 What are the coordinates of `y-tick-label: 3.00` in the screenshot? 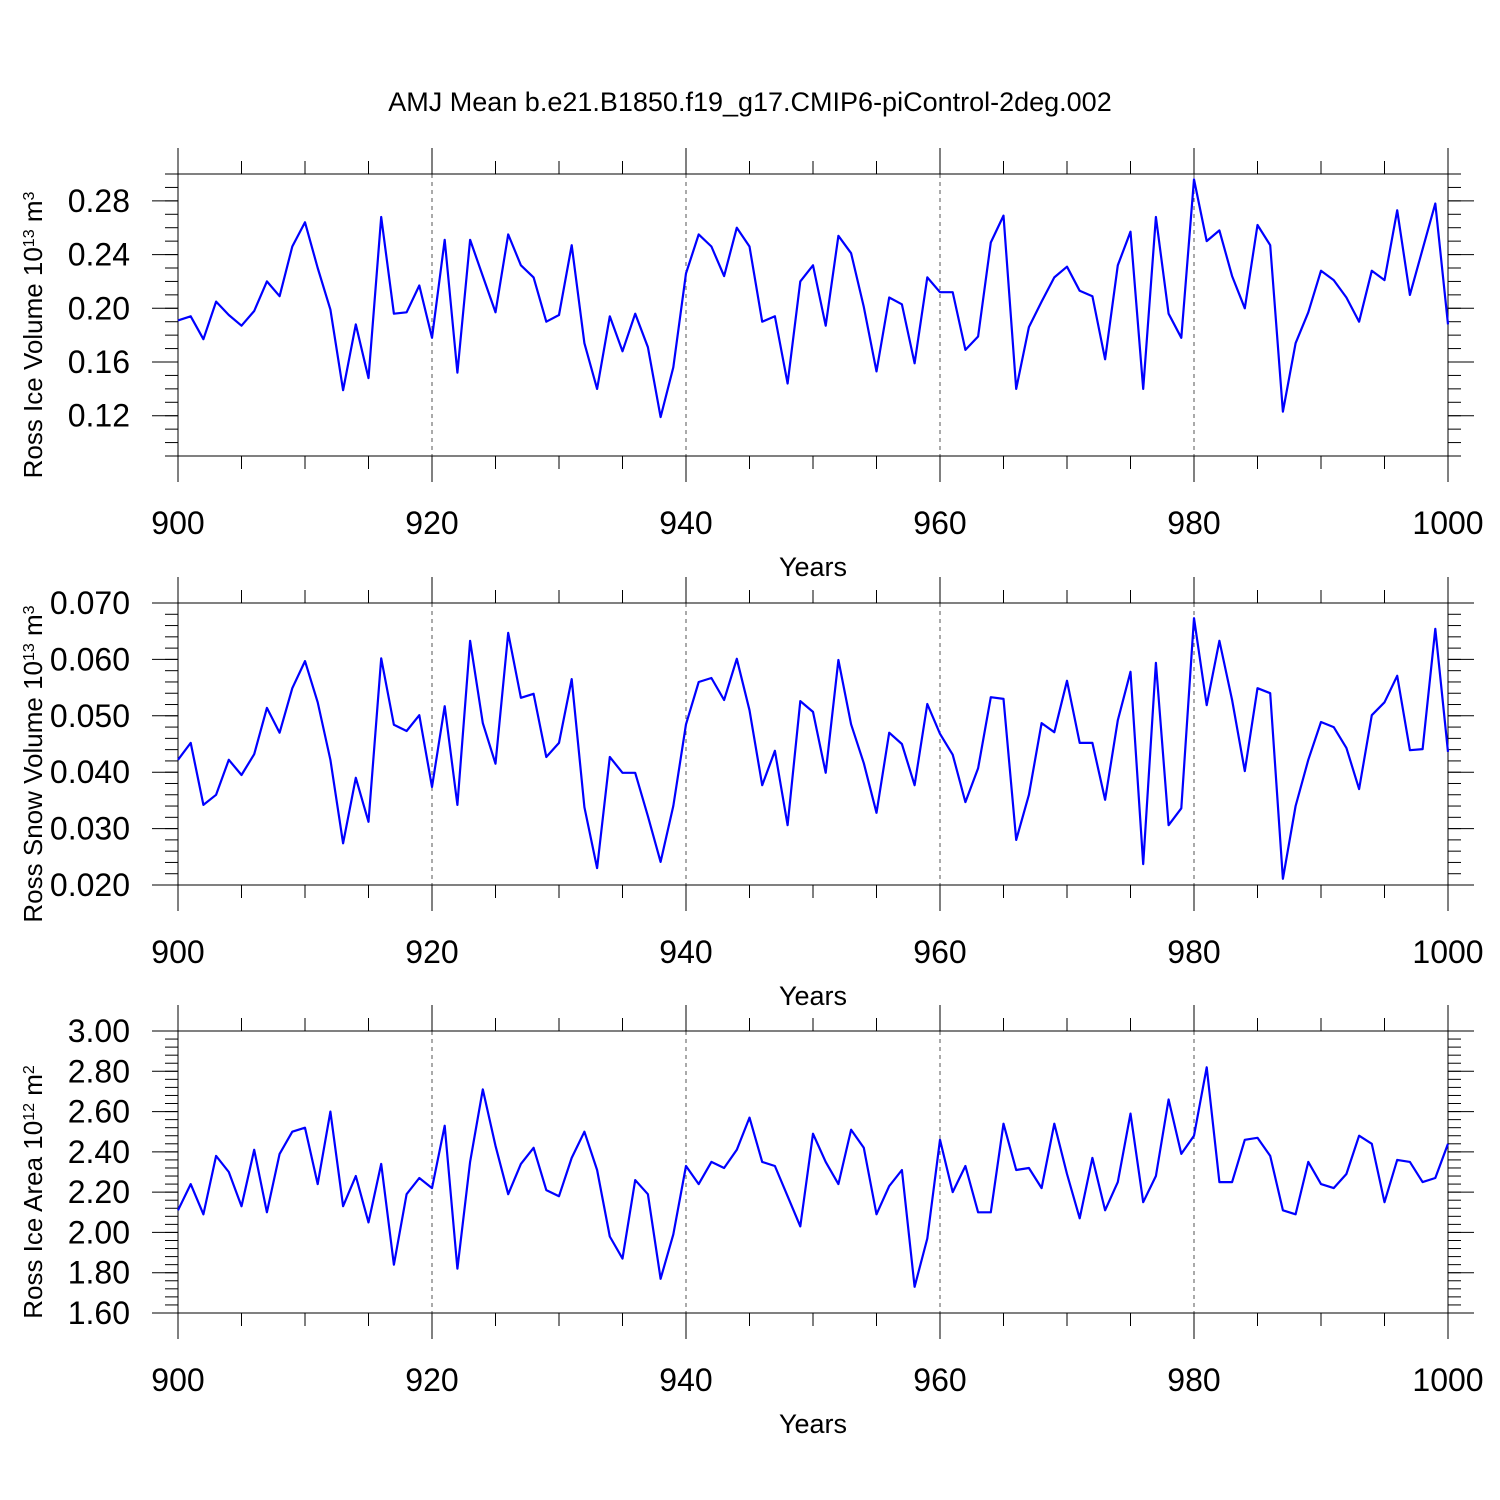 It's located at (99, 1031).